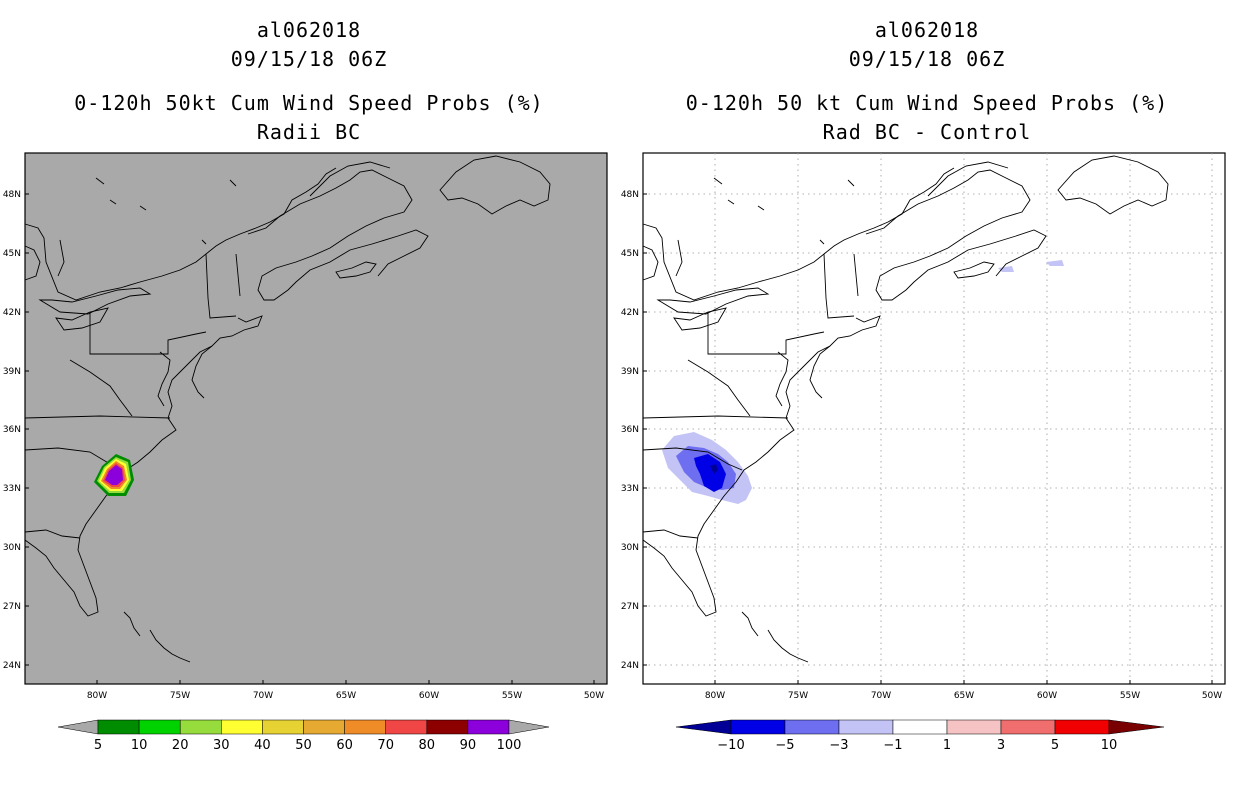 The width and height of the screenshot is (1236, 800). I want to click on colorbar-label: −3, so click(838, 745).